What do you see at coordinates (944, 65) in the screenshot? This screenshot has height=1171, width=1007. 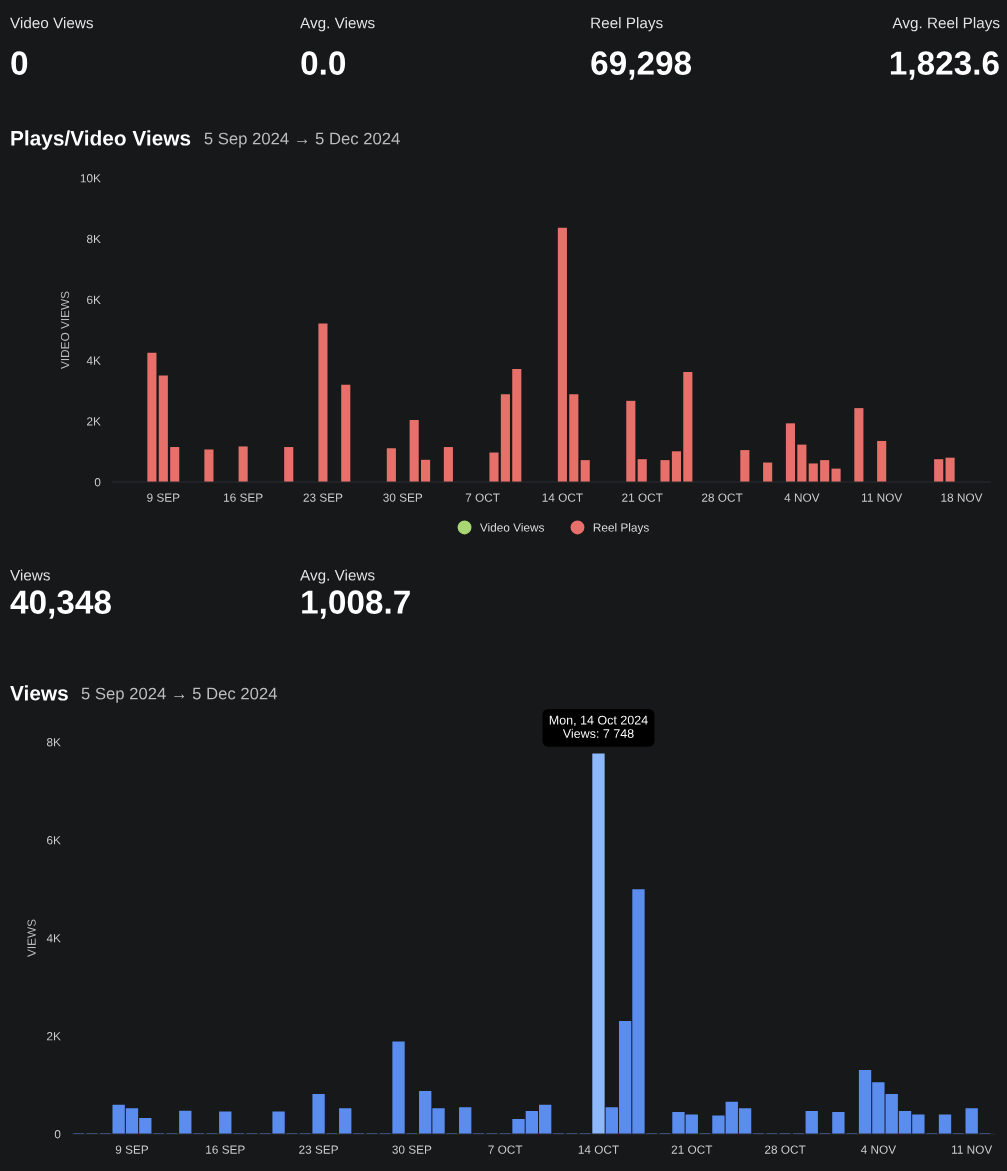 I see `text: 1,823.6` at bounding box center [944, 65].